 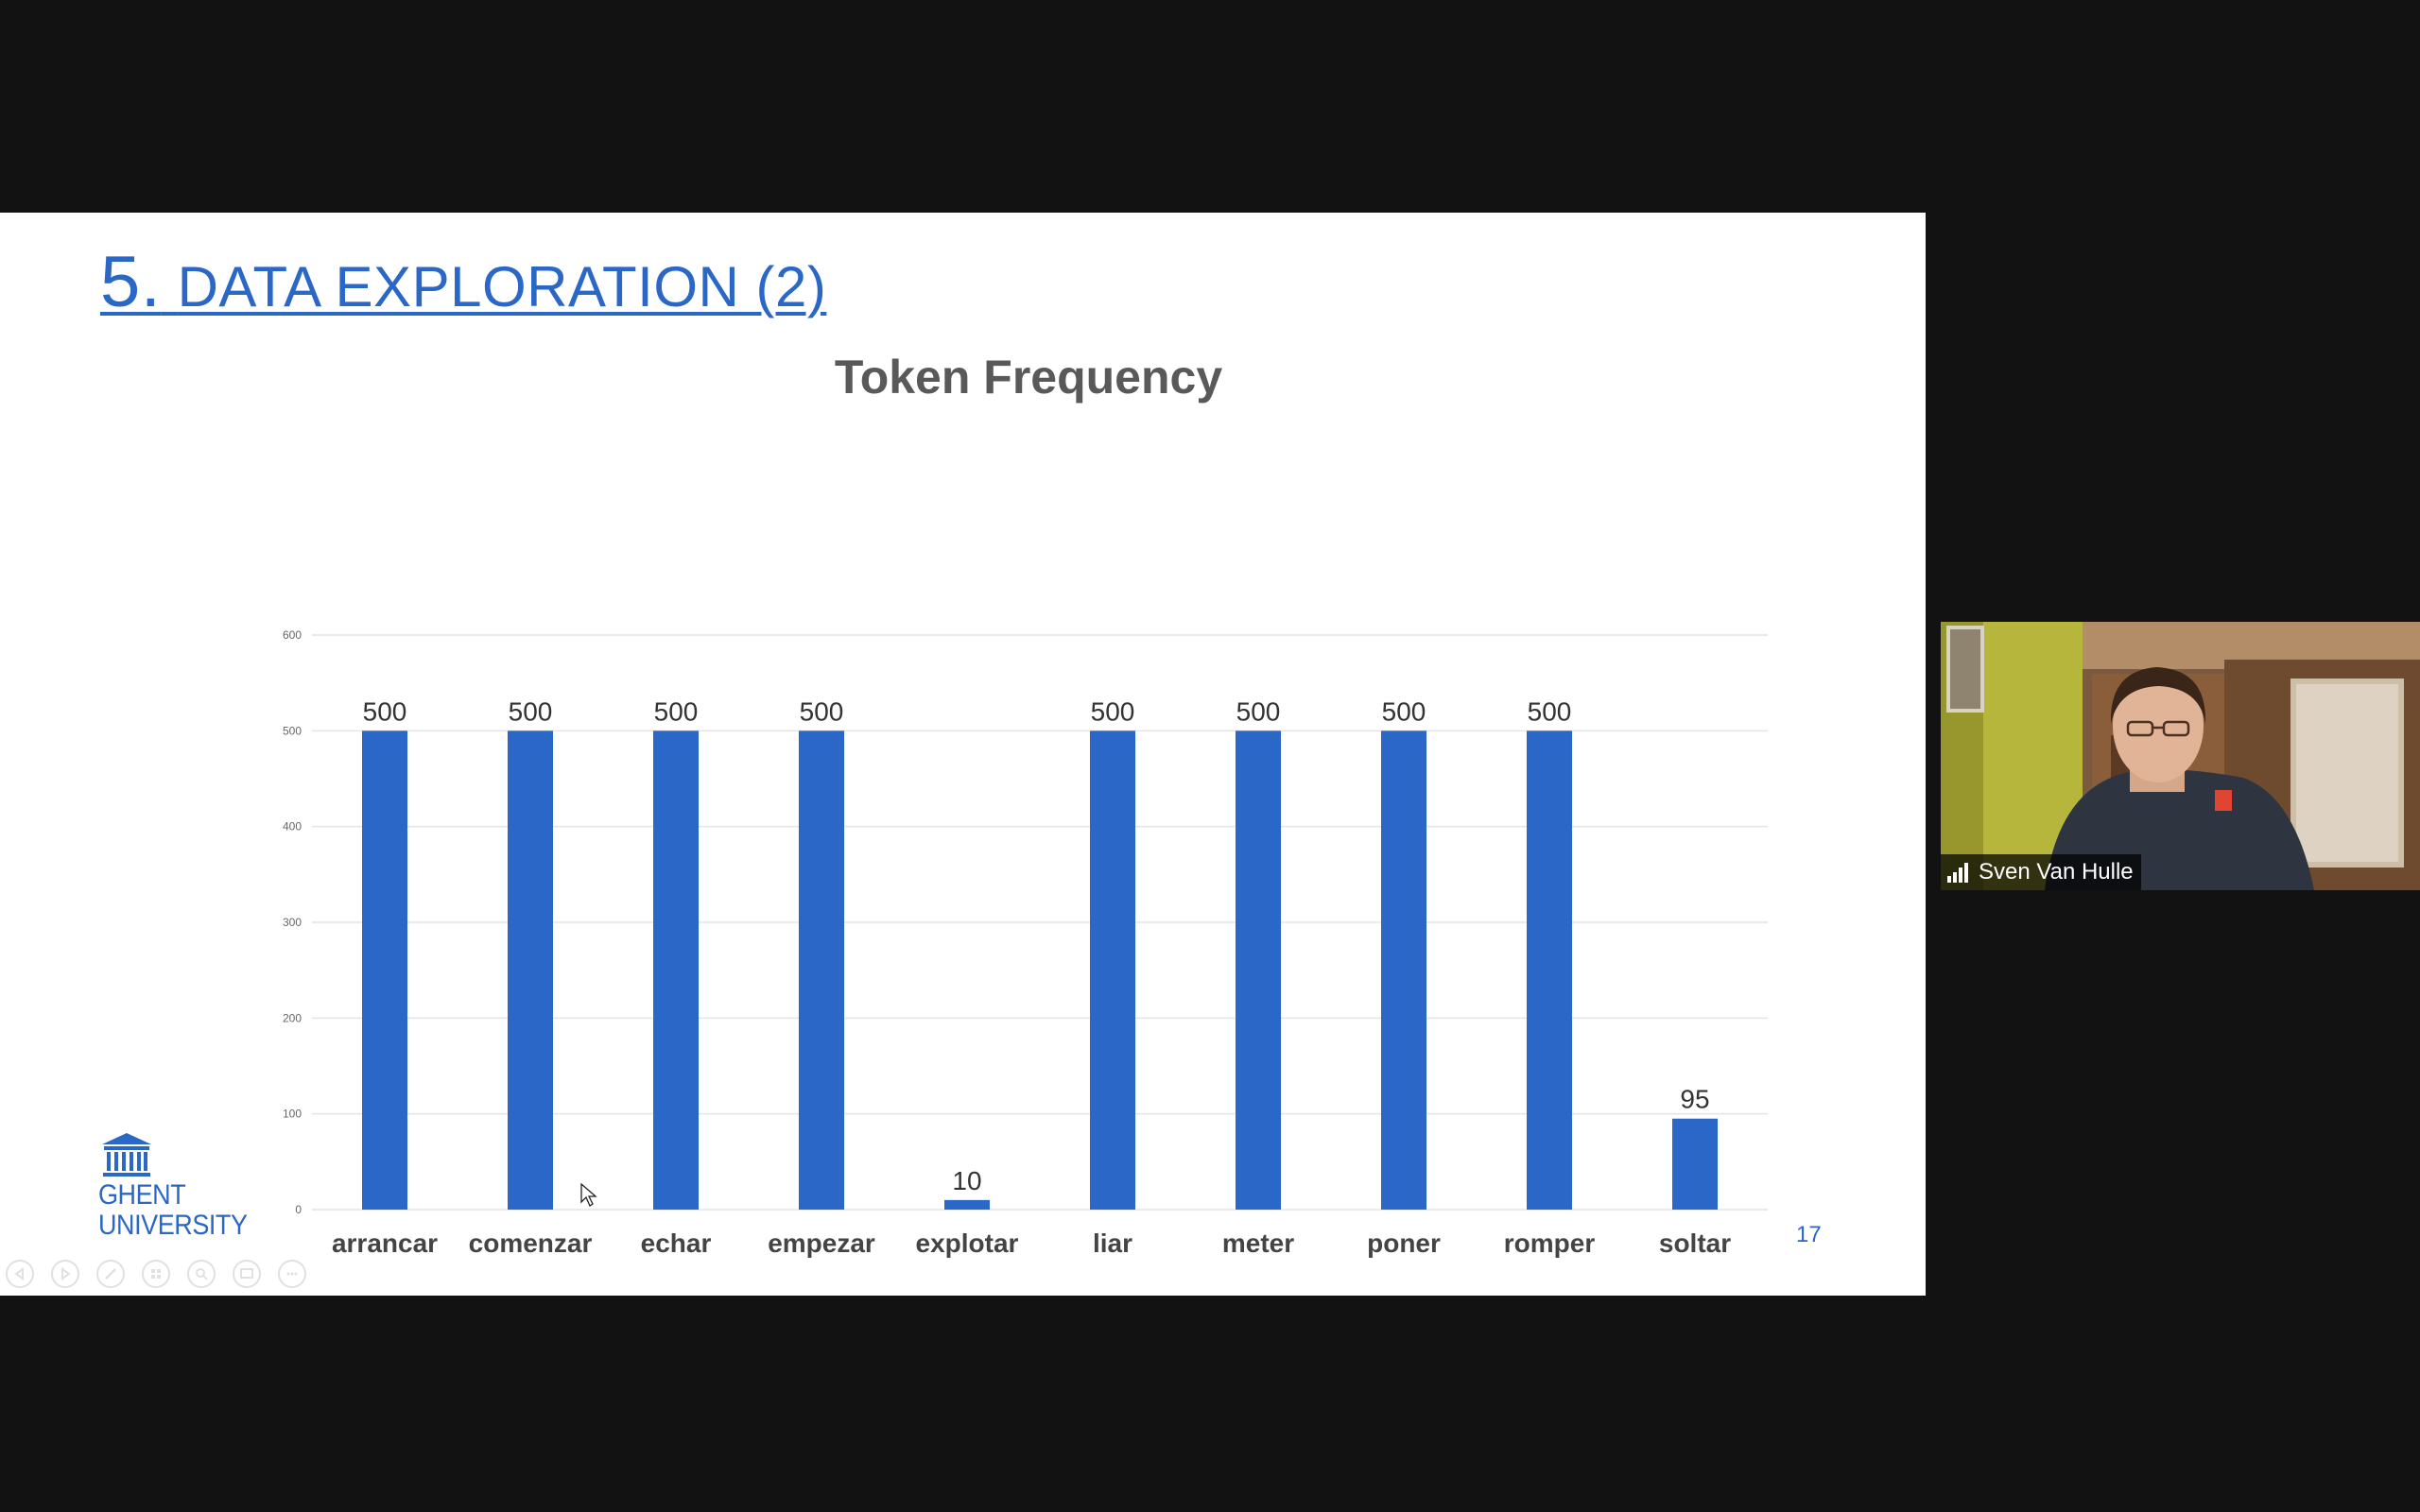 I want to click on data-label-meter: 500, so click(x=1258, y=711).